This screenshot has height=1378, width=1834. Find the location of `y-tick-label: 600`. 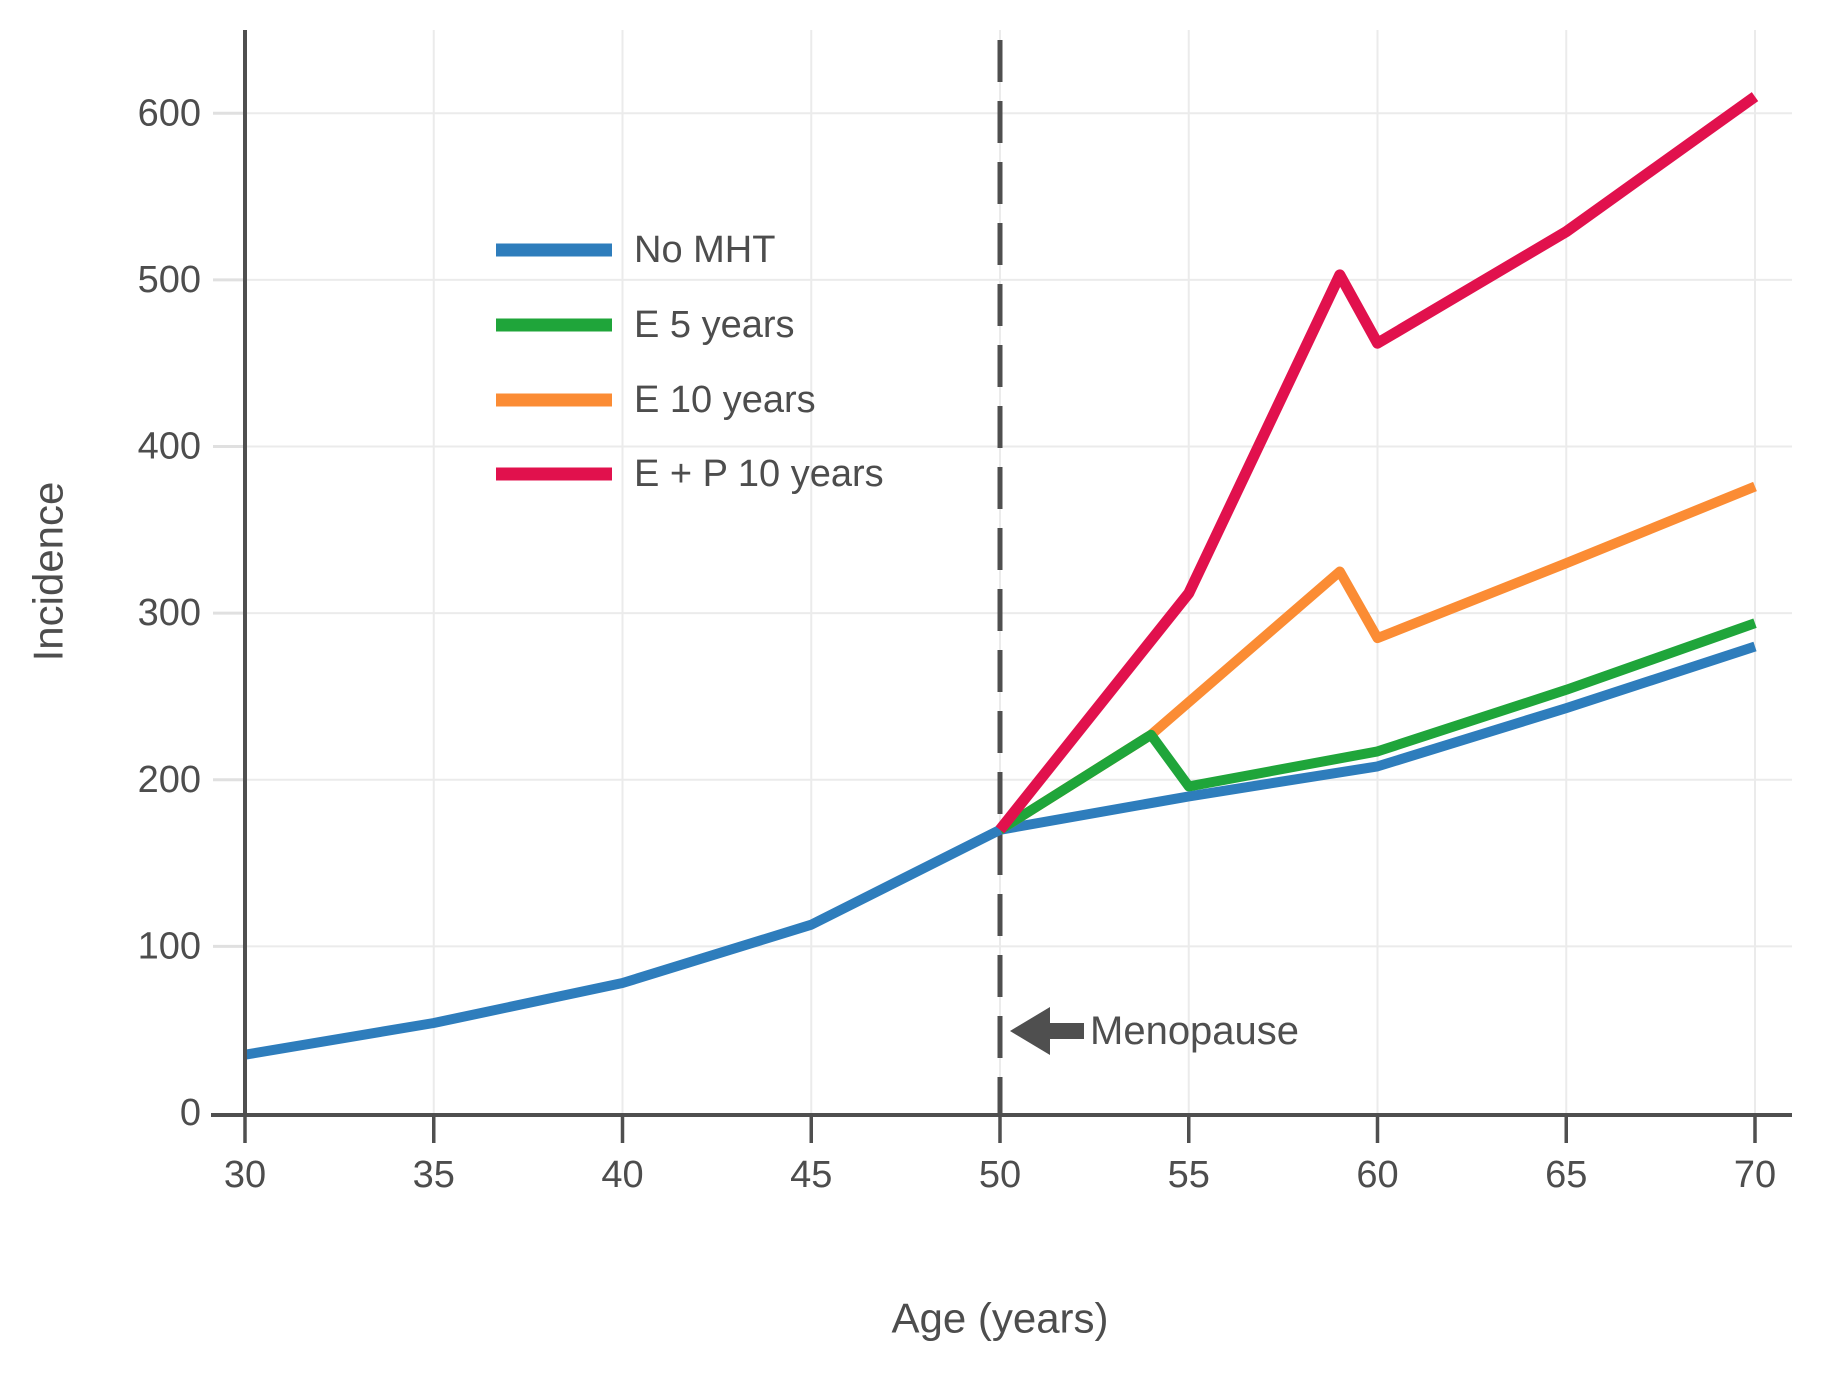

y-tick-label: 600 is located at coordinates (169, 113).